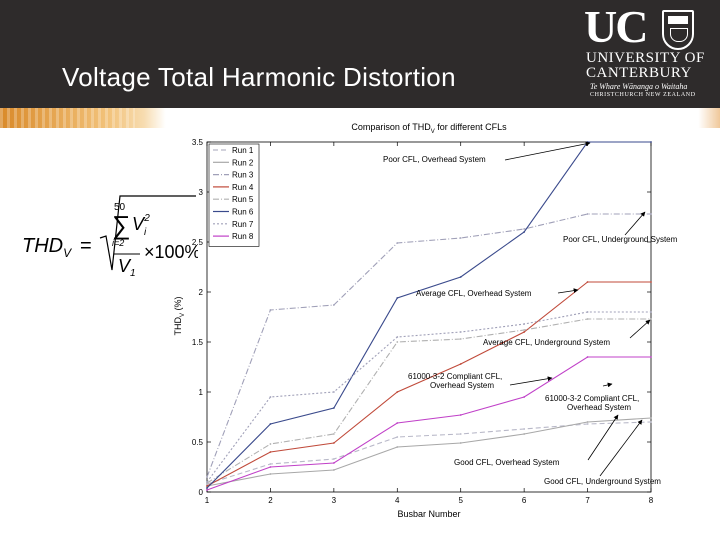 This screenshot has height=540, width=720. What do you see at coordinates (120, 207) in the screenshot?
I see `formula-sum-upper: 50` at bounding box center [120, 207].